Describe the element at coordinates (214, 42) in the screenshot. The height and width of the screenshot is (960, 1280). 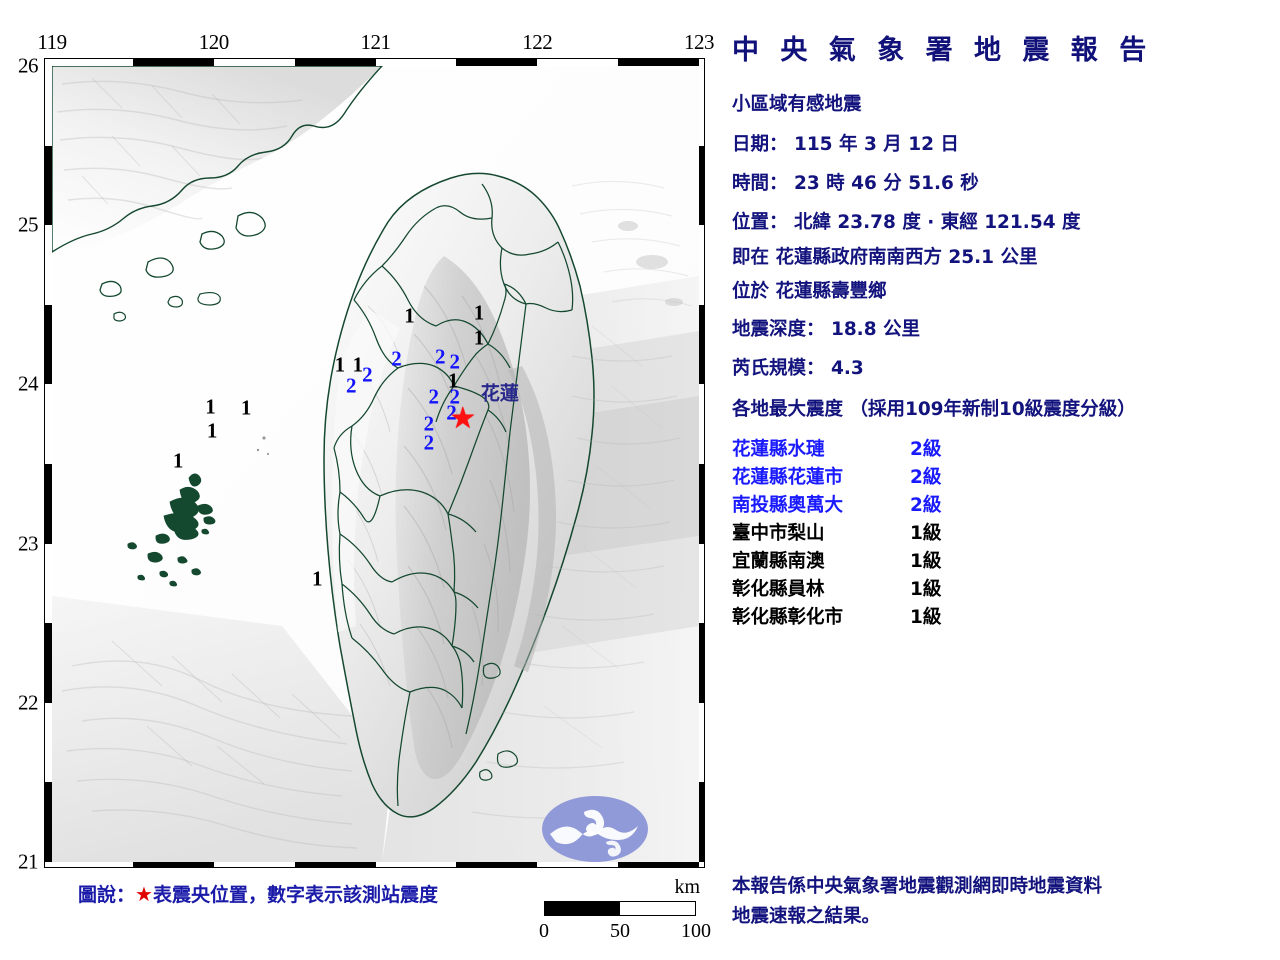
I see `lon-tick-120: 120` at that location.